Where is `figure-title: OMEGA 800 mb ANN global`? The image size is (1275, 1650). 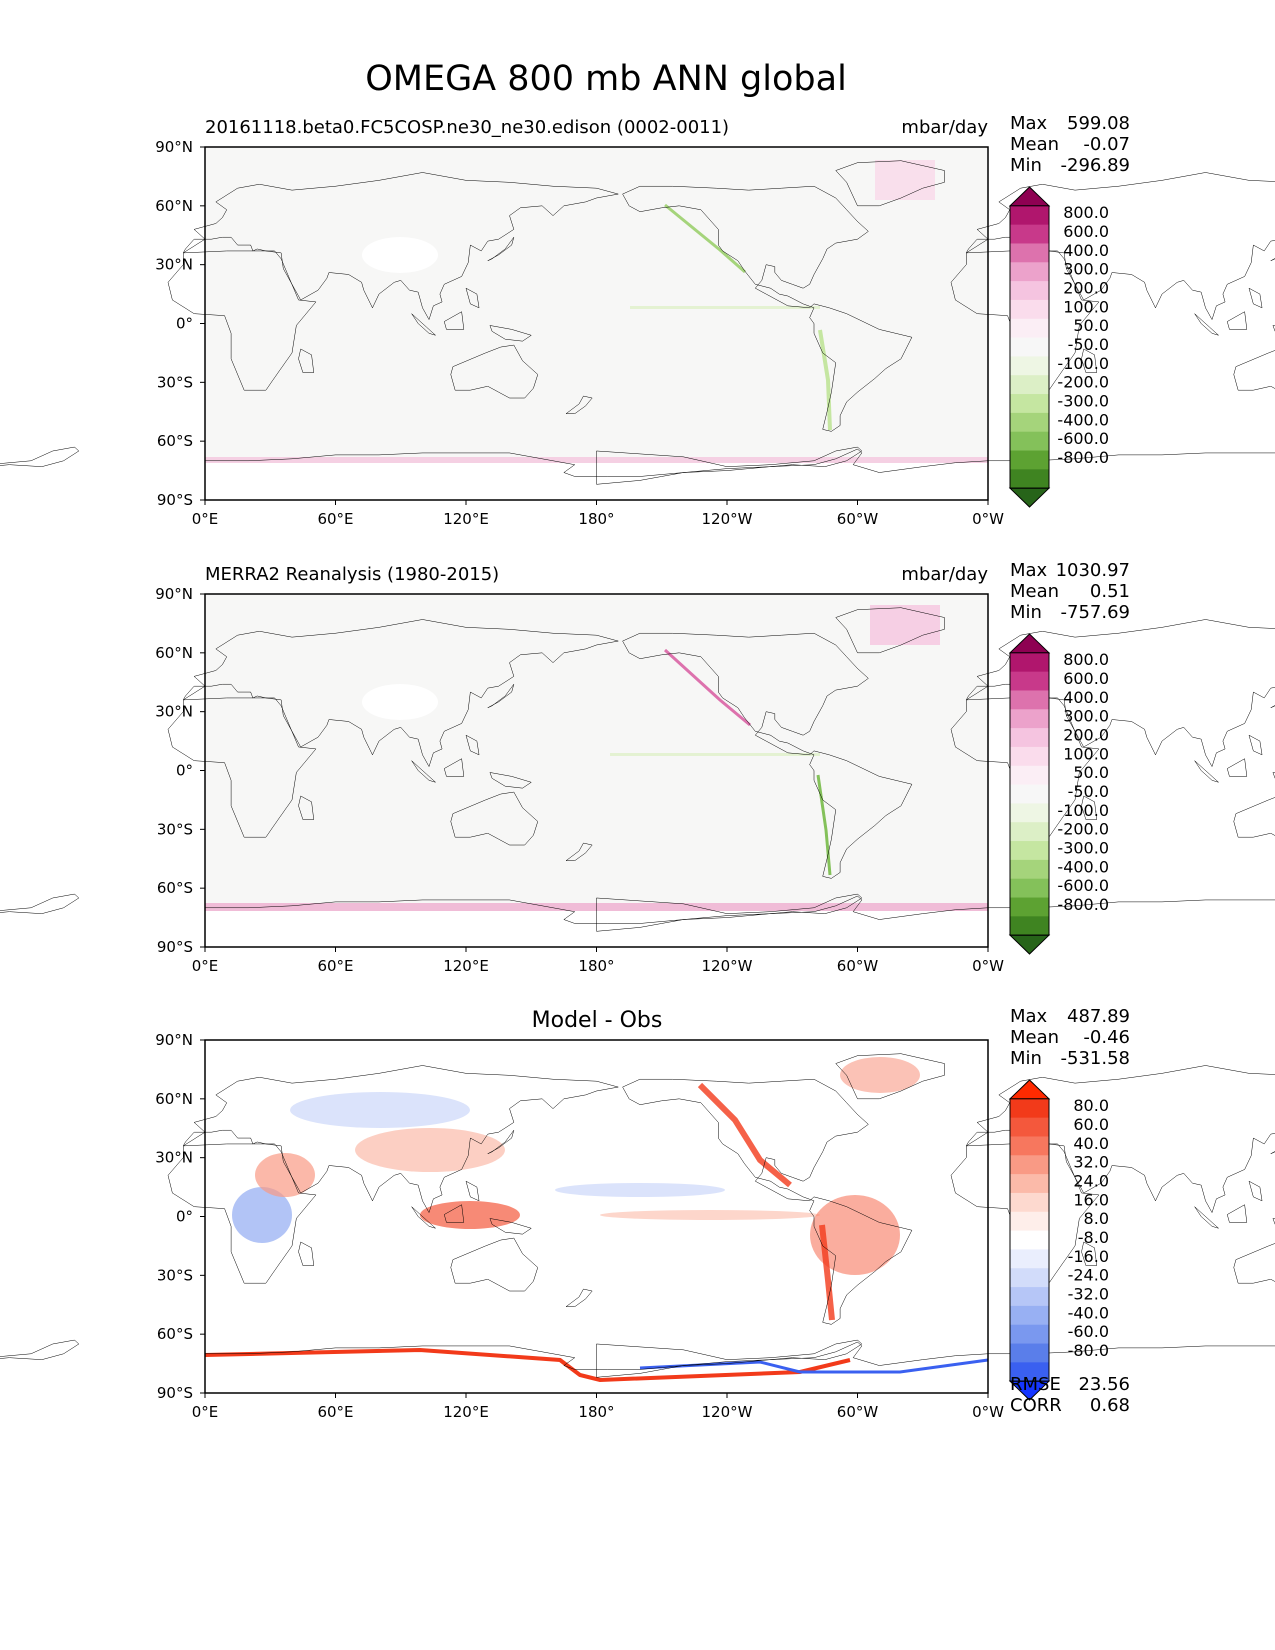 figure-title: OMEGA 800 mb ANN global is located at coordinates (606, 79).